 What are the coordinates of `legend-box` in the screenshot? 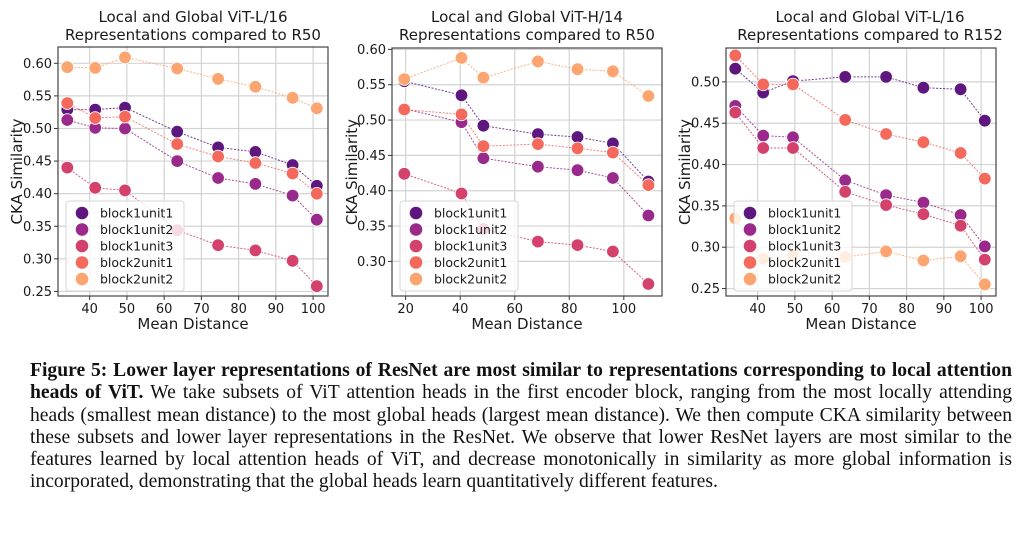 It's located at (125, 246).